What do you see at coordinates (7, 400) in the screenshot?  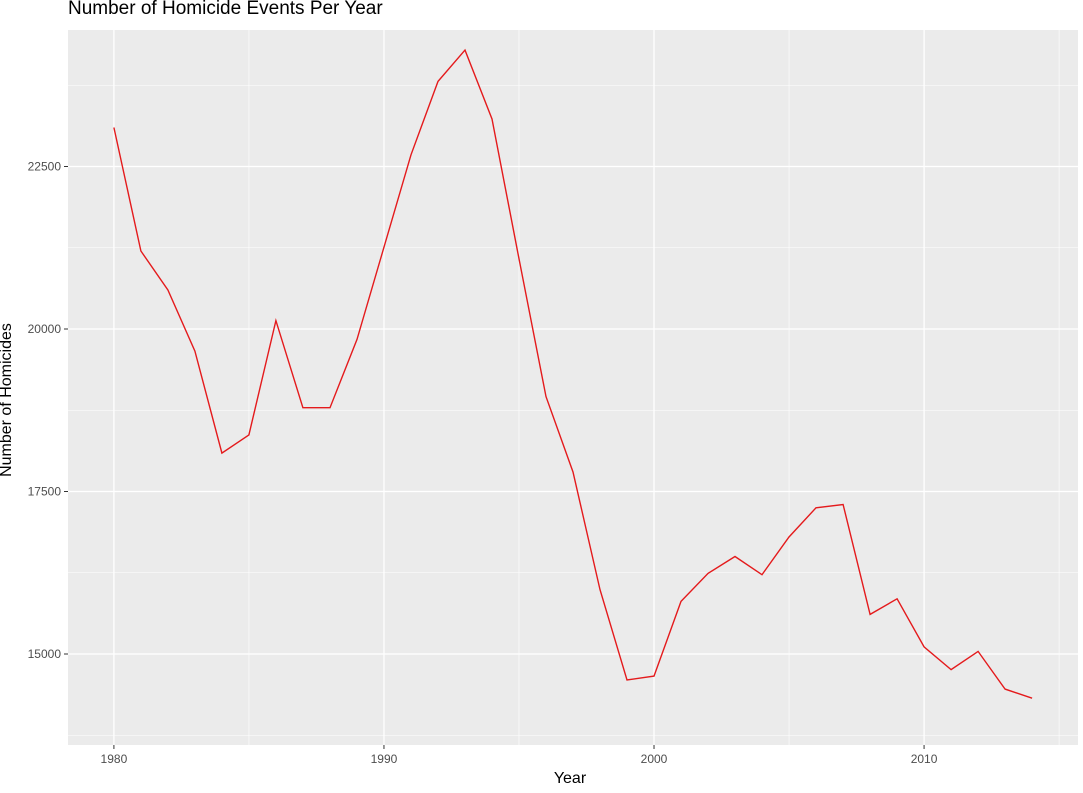 I see `y-axis-label: Number of Homicides` at bounding box center [7, 400].